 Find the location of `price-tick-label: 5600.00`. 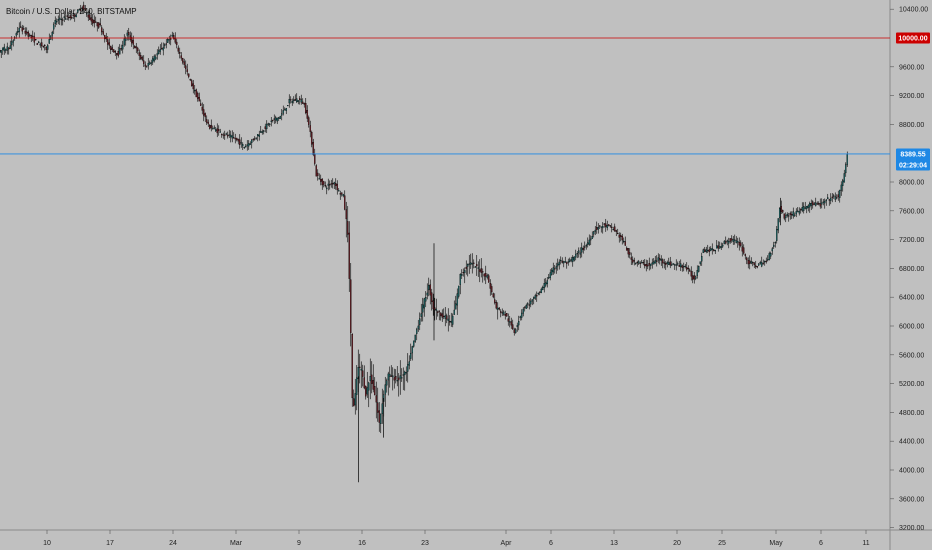

price-tick-label: 5600.00 is located at coordinates (911, 355).